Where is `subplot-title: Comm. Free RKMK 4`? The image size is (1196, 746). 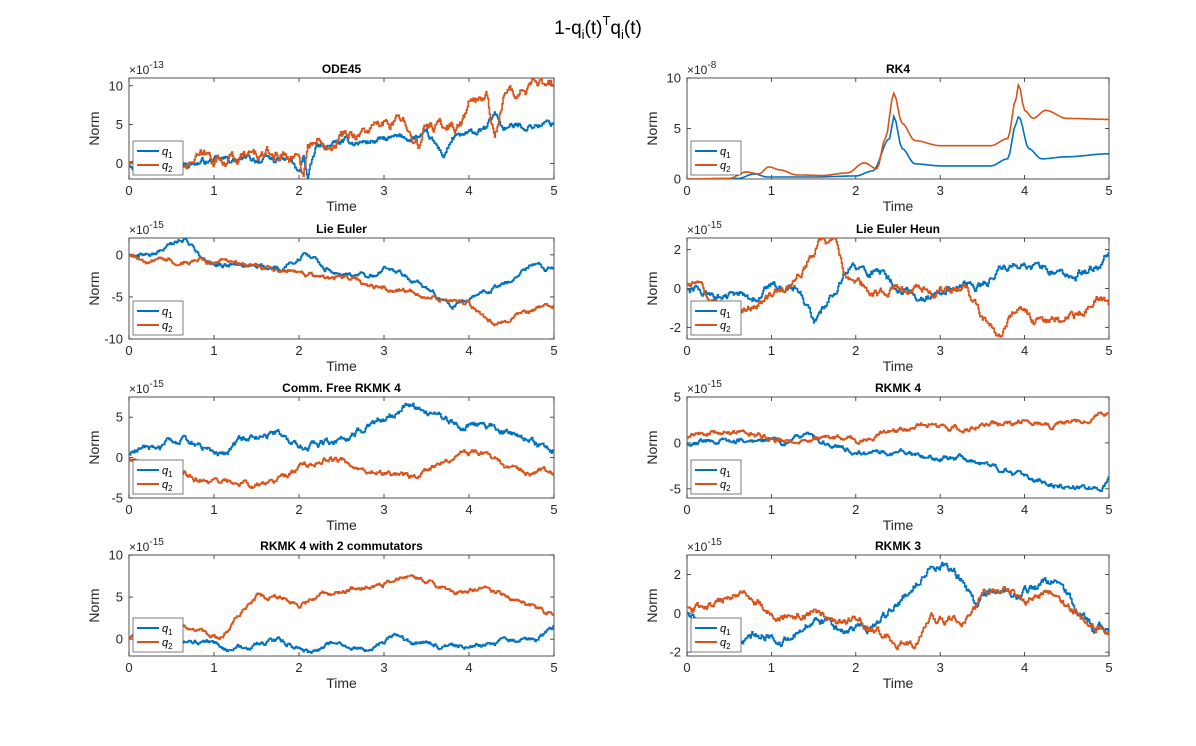
subplot-title: Comm. Free RKMK 4 is located at coordinates (341, 388).